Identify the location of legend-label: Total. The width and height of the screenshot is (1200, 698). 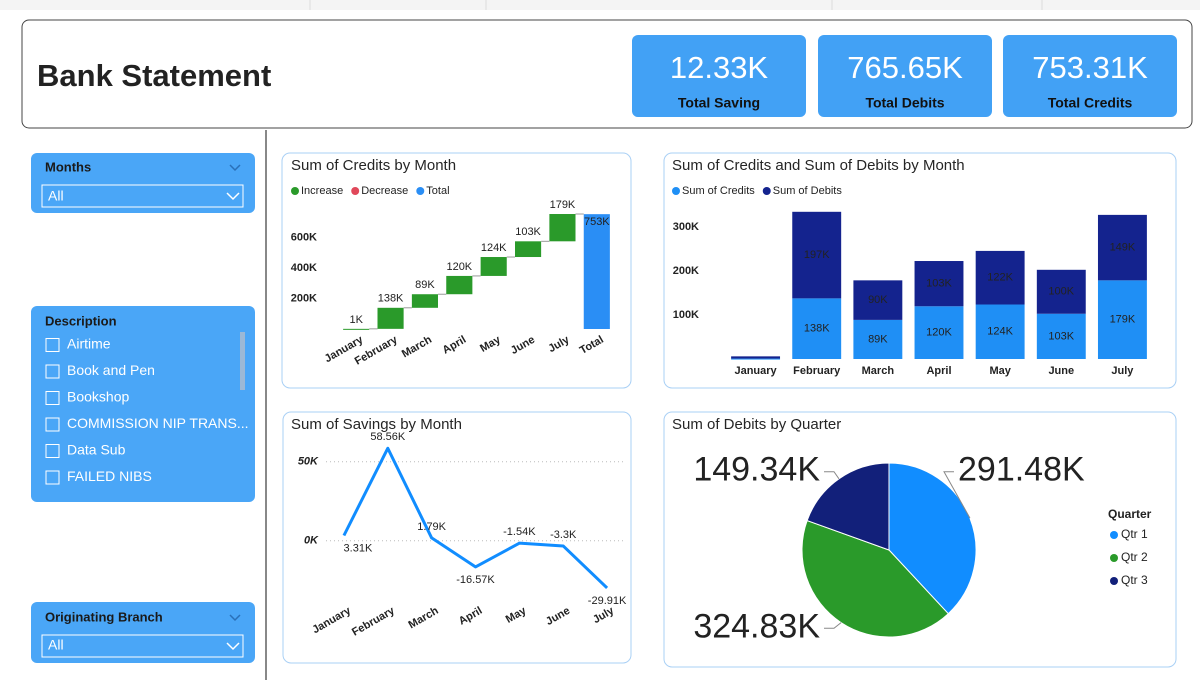
(437, 191).